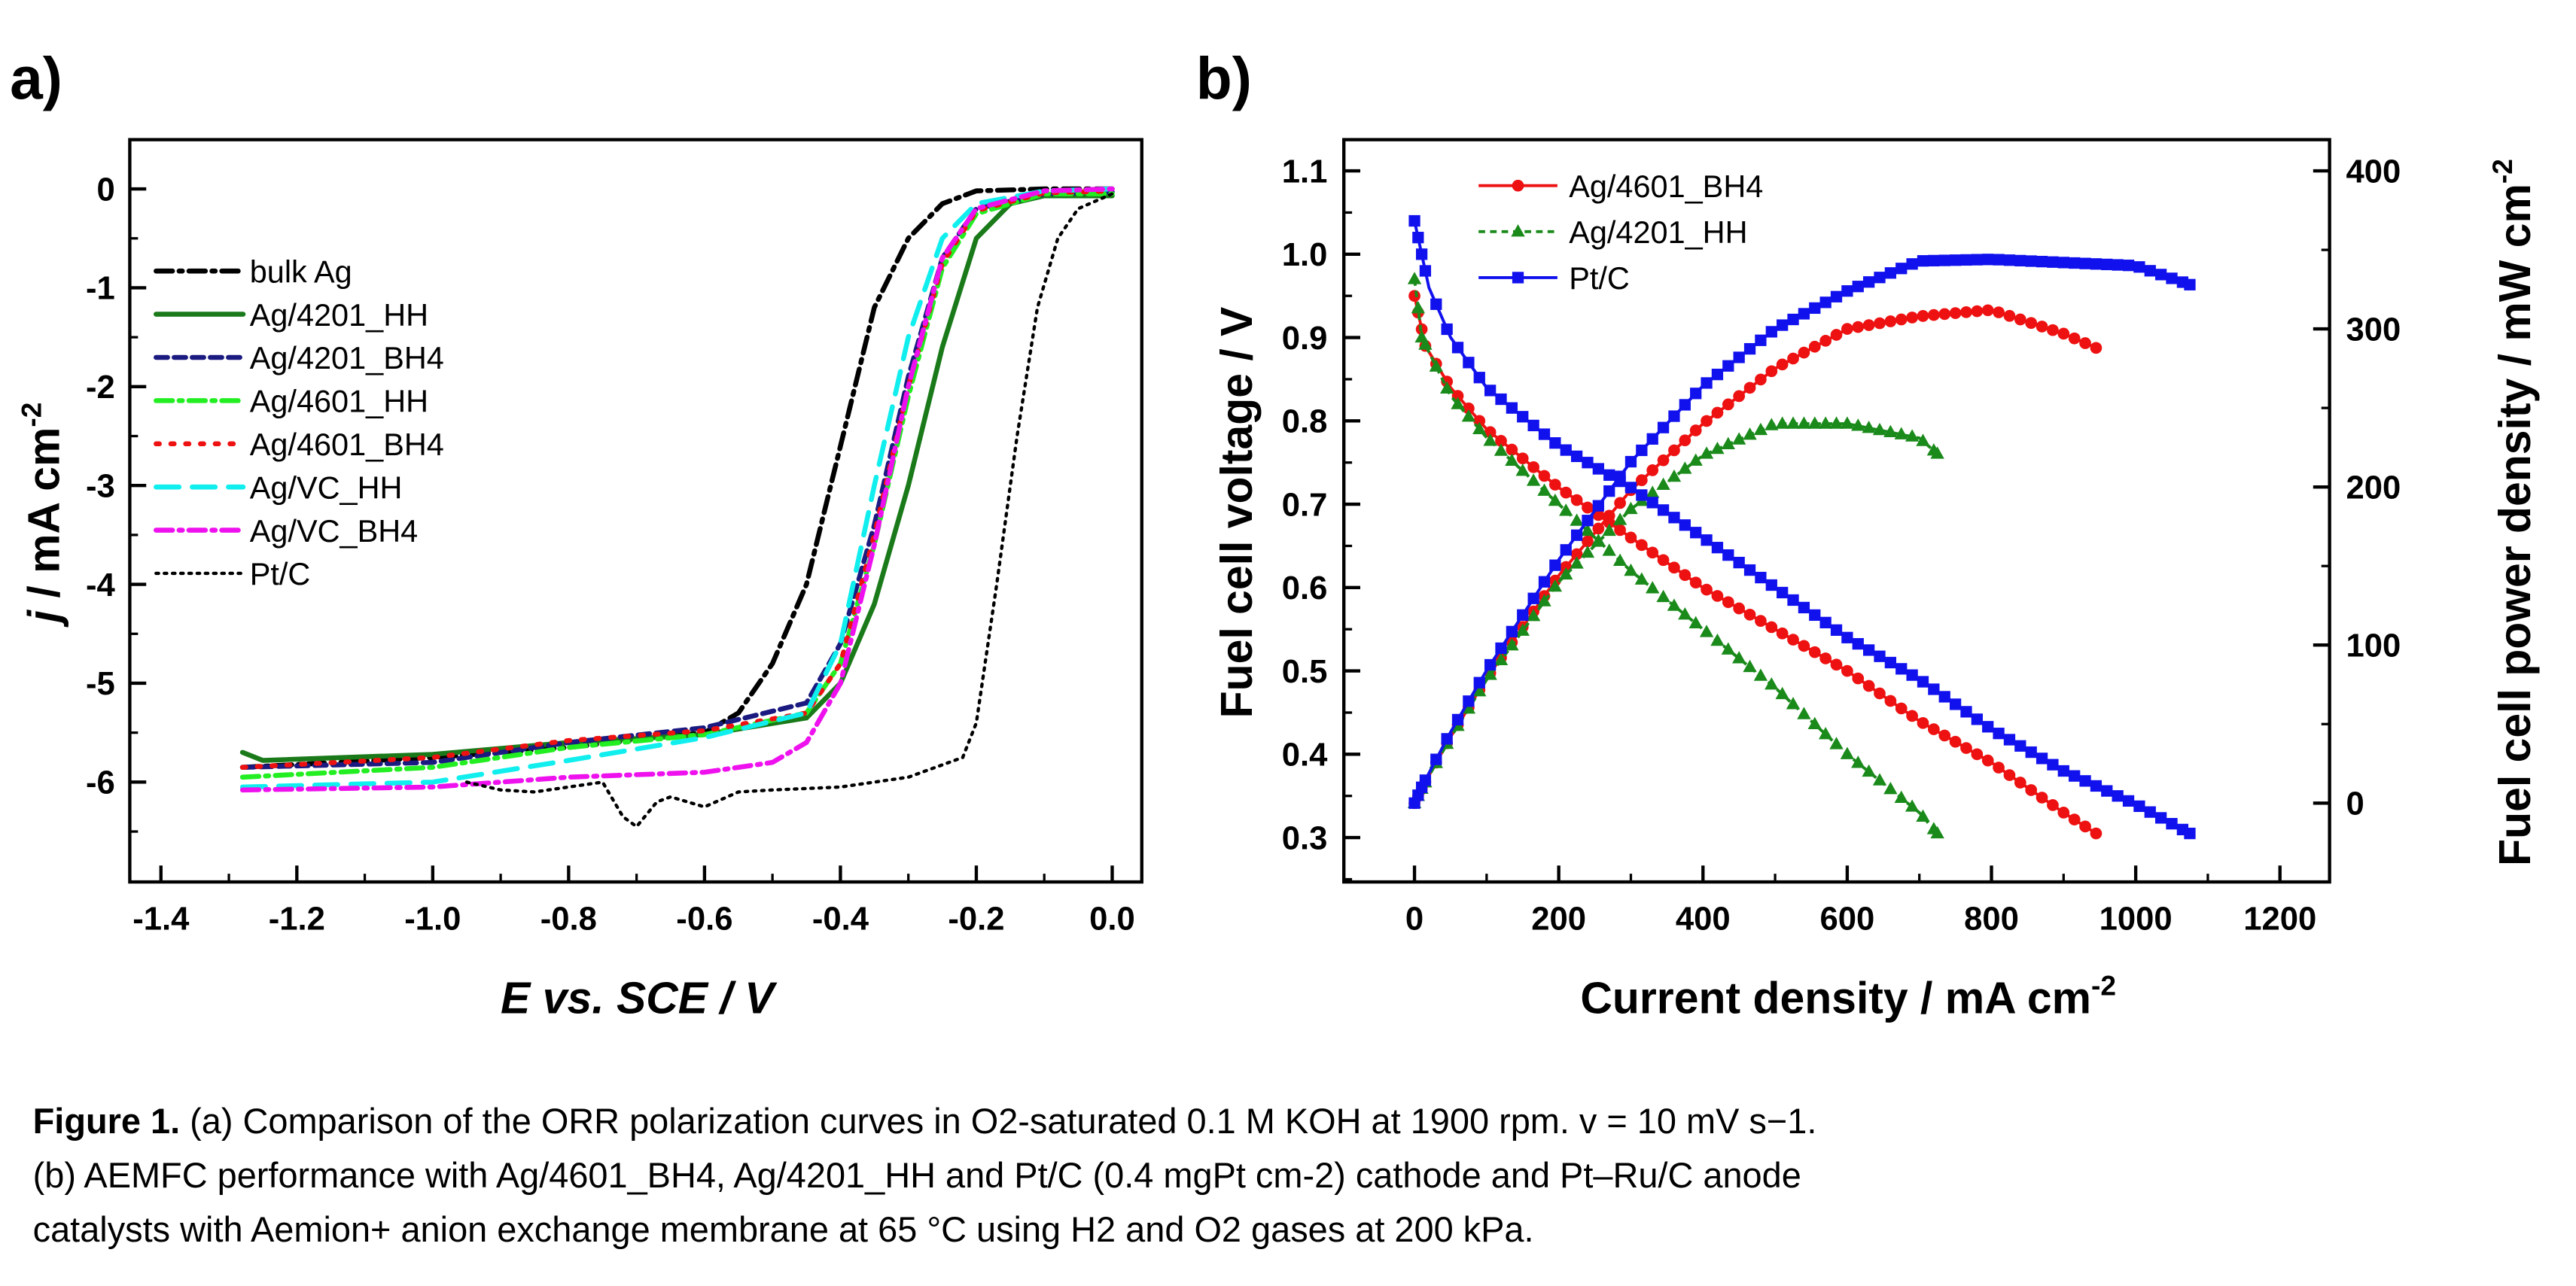 The height and width of the screenshot is (1286, 2576). What do you see at coordinates (1112, 918) in the screenshot?
I see `x-tick-label: 0.0` at bounding box center [1112, 918].